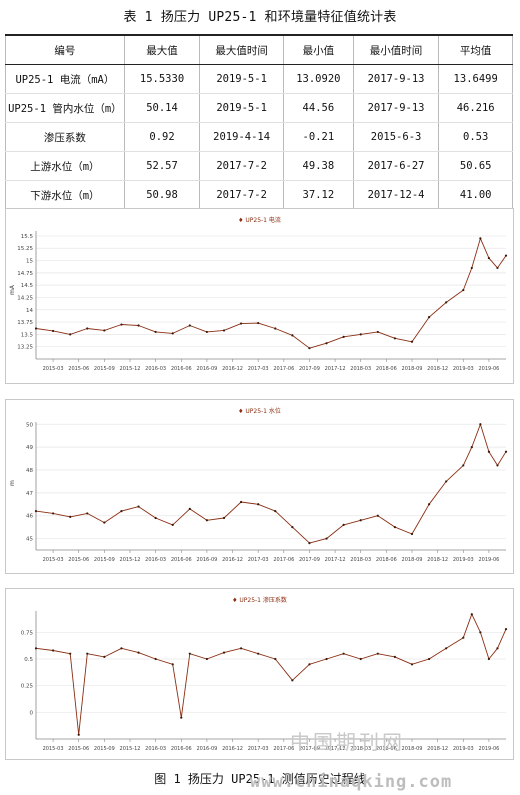 This screenshot has height=795, width=520. I want to click on header-cell: 最小值, so click(318, 49).